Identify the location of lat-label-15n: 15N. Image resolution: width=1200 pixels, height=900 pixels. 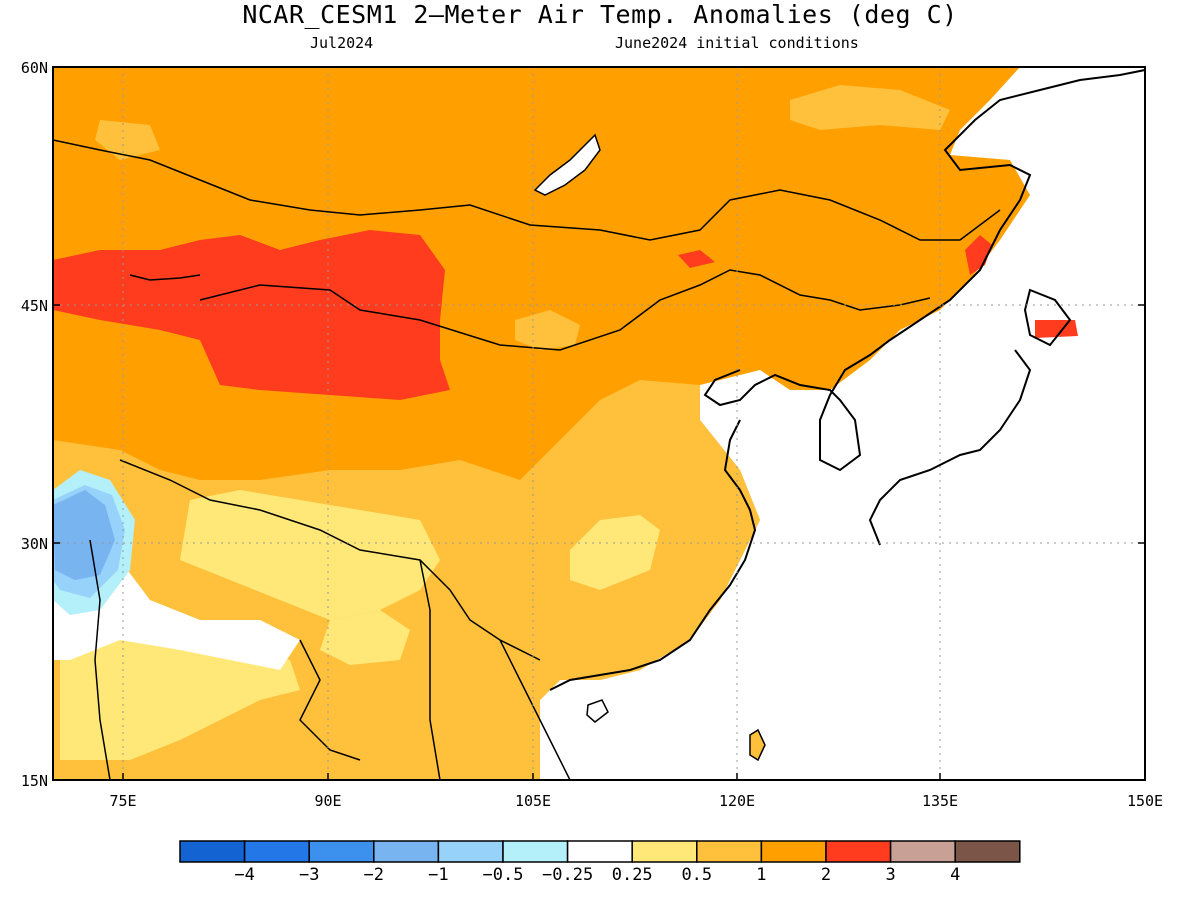
(34, 781).